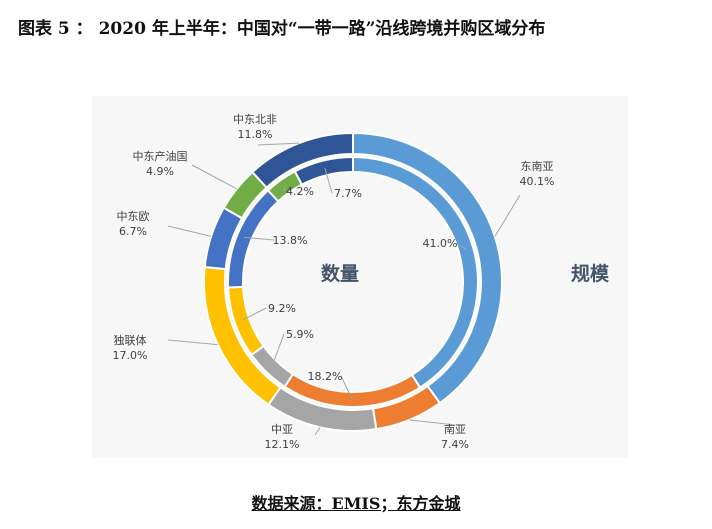 The width and height of the screenshot is (712, 529). I want to click on outer-value-label-2: 12.1%, so click(282, 444).